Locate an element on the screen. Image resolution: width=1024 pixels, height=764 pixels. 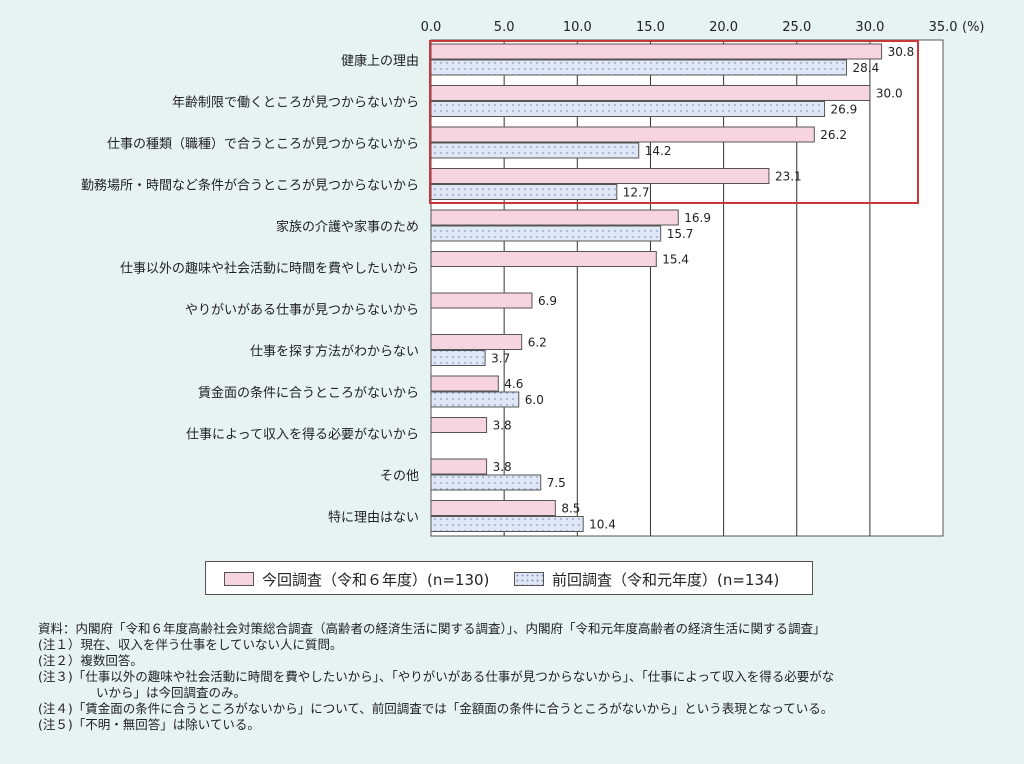
x-tick-label: 5.0 is located at coordinates (504, 27).